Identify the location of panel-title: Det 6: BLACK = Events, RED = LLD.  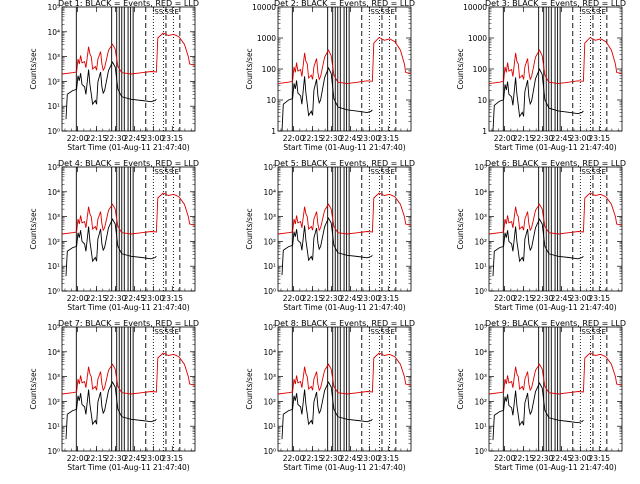
(555, 163).